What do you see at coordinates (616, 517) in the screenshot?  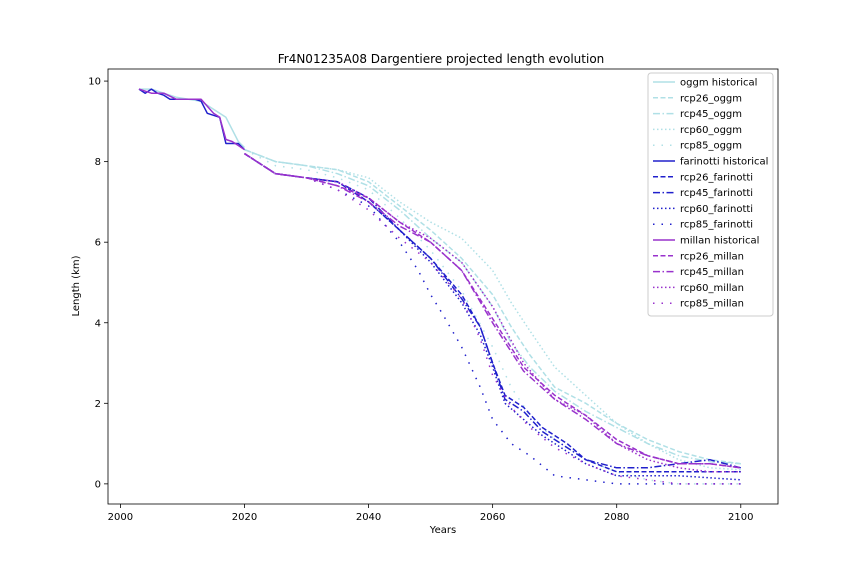 I see `x-tick-label: 2080` at bounding box center [616, 517].